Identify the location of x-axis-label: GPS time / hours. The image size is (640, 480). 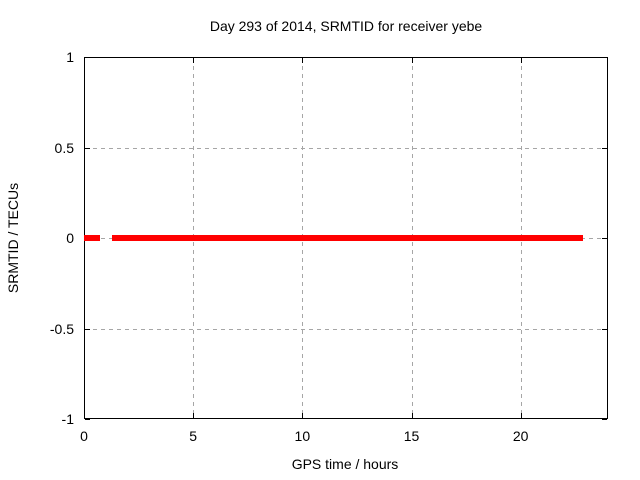
(345, 464).